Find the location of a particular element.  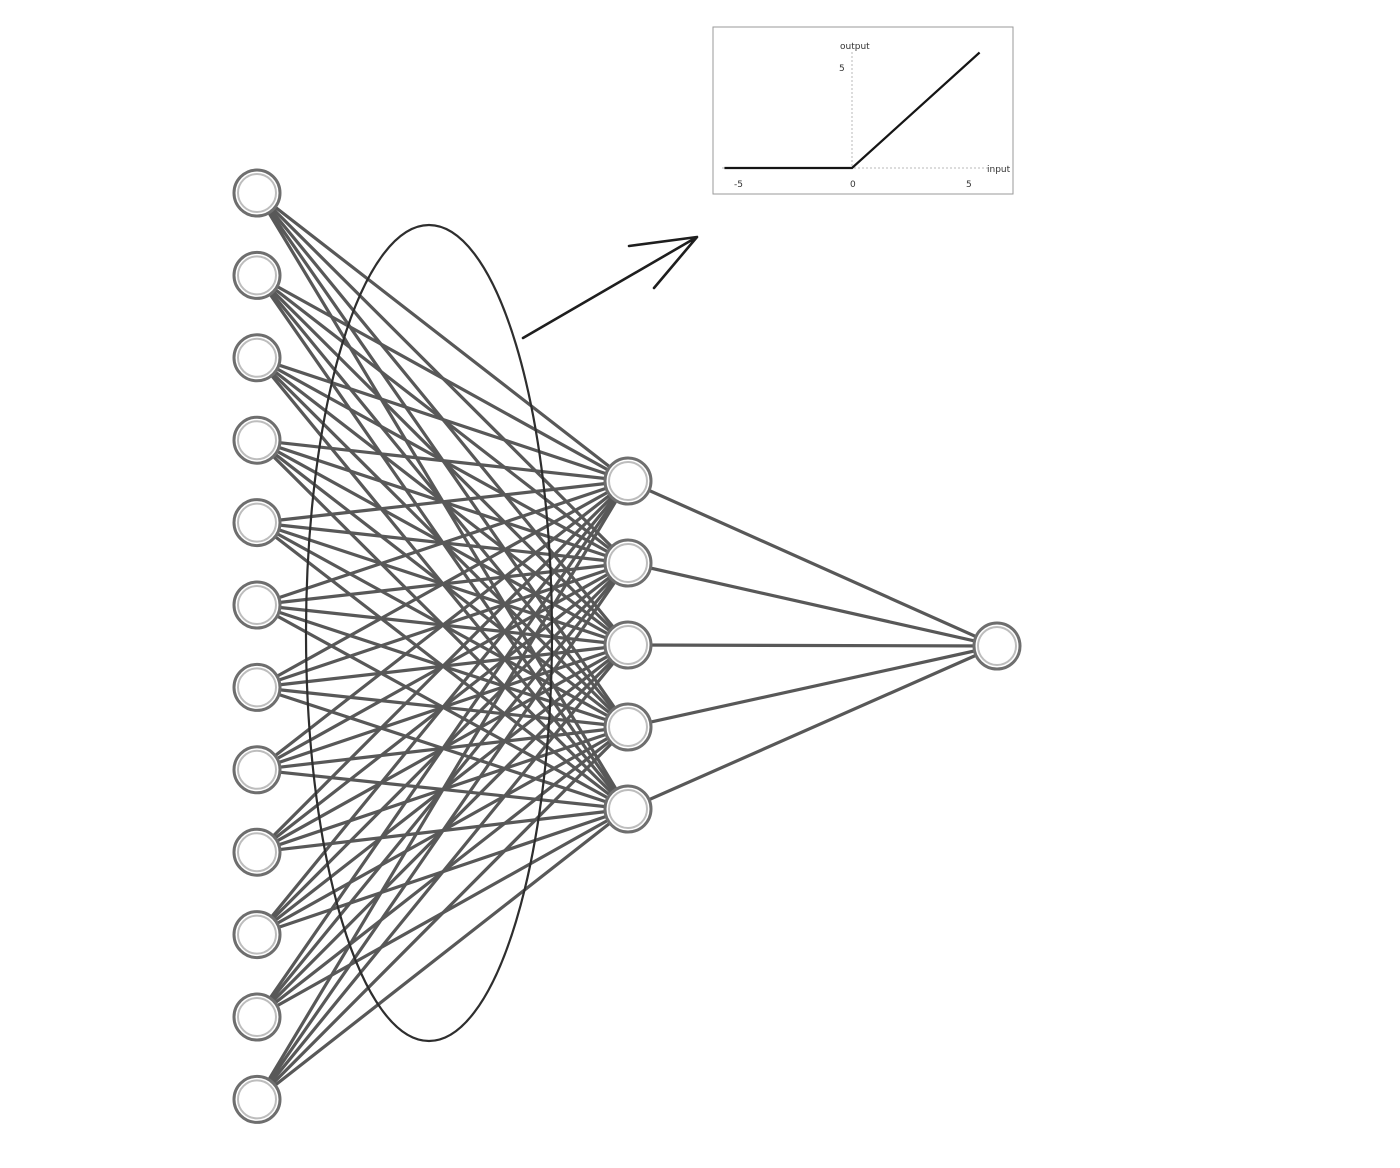

x-tick-minus-5: -5 is located at coordinates (738, 185).